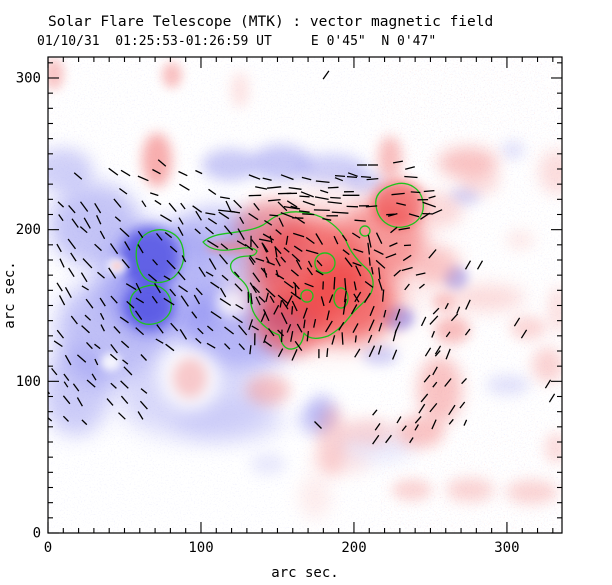 The width and height of the screenshot is (612, 585). I want to click on x-tick-label: 200, so click(353, 548).